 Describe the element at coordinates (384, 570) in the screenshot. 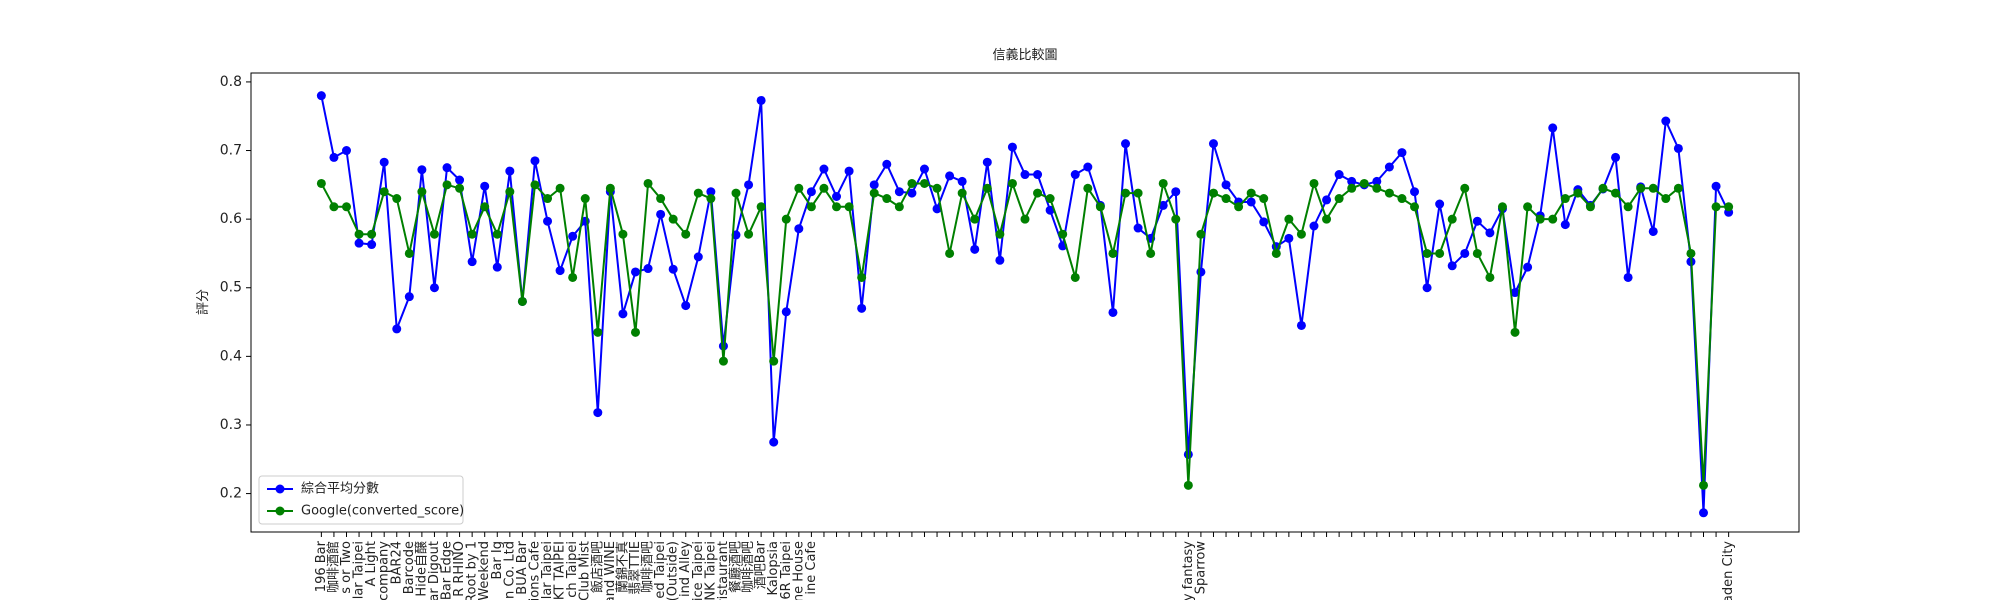

I see `x-tick-label: company` at that location.